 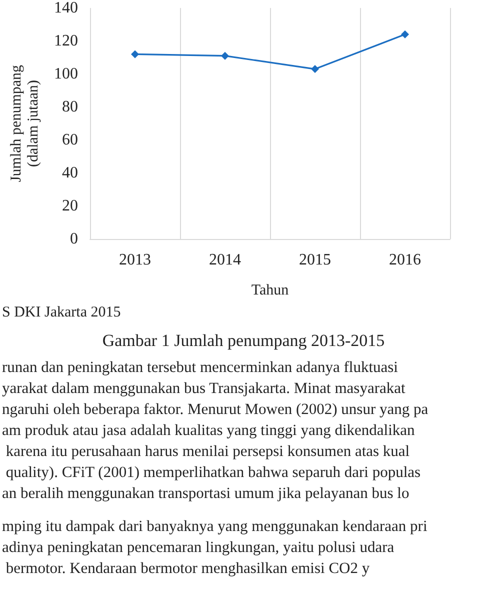 I want to click on text: Gambar 1 Jumlah penumpang 2013-2015, so click(x=243, y=340).